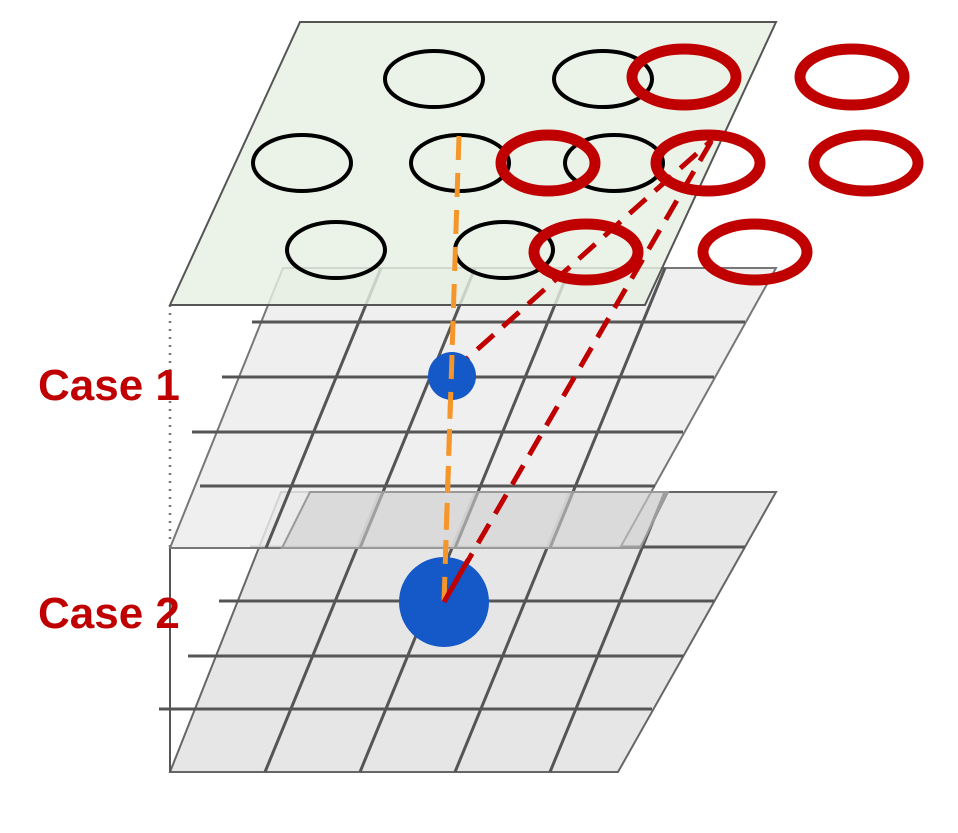  I want to click on case-1-overlap-region, so click(475, 520).